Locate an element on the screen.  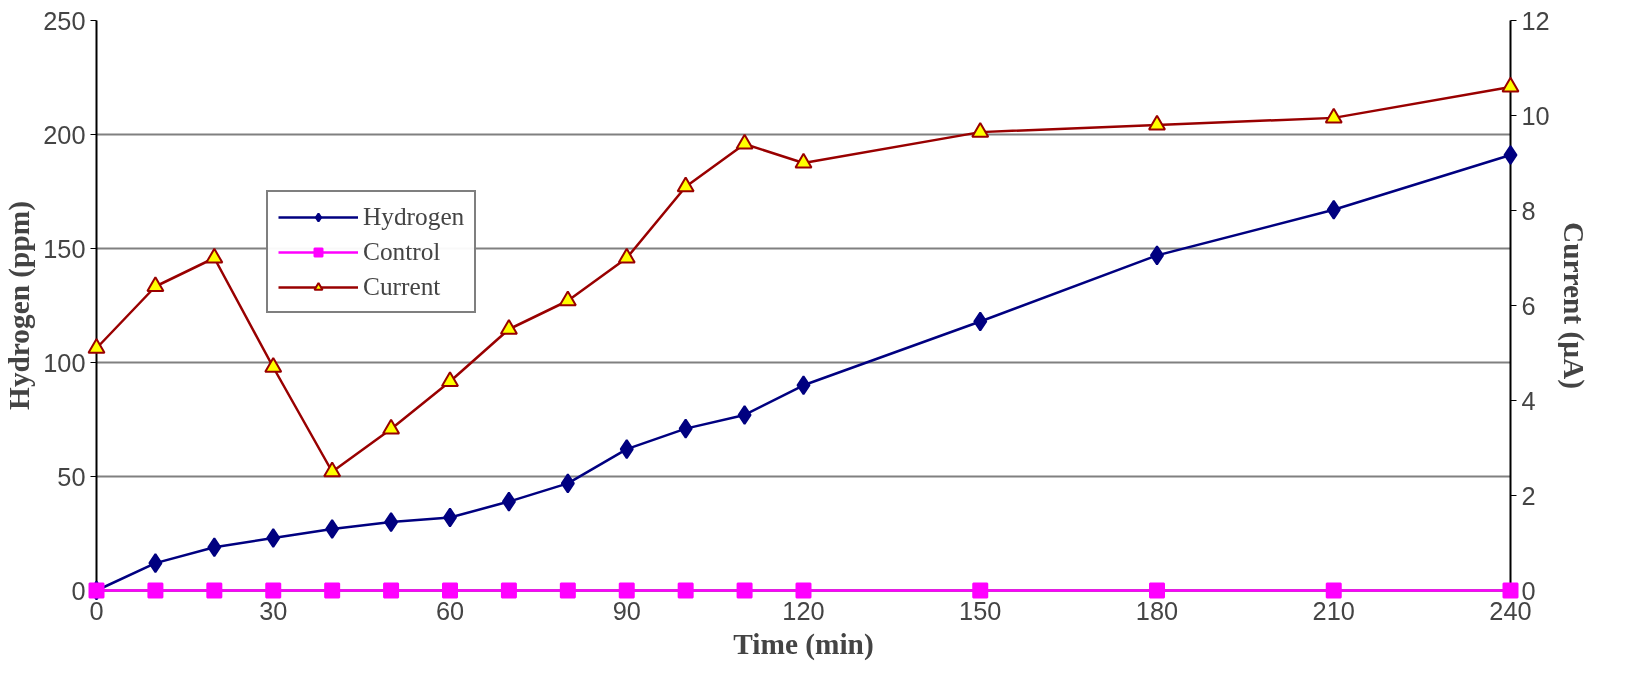
y-axis-title: Hydrogen (ppm) is located at coordinates (20, 305).